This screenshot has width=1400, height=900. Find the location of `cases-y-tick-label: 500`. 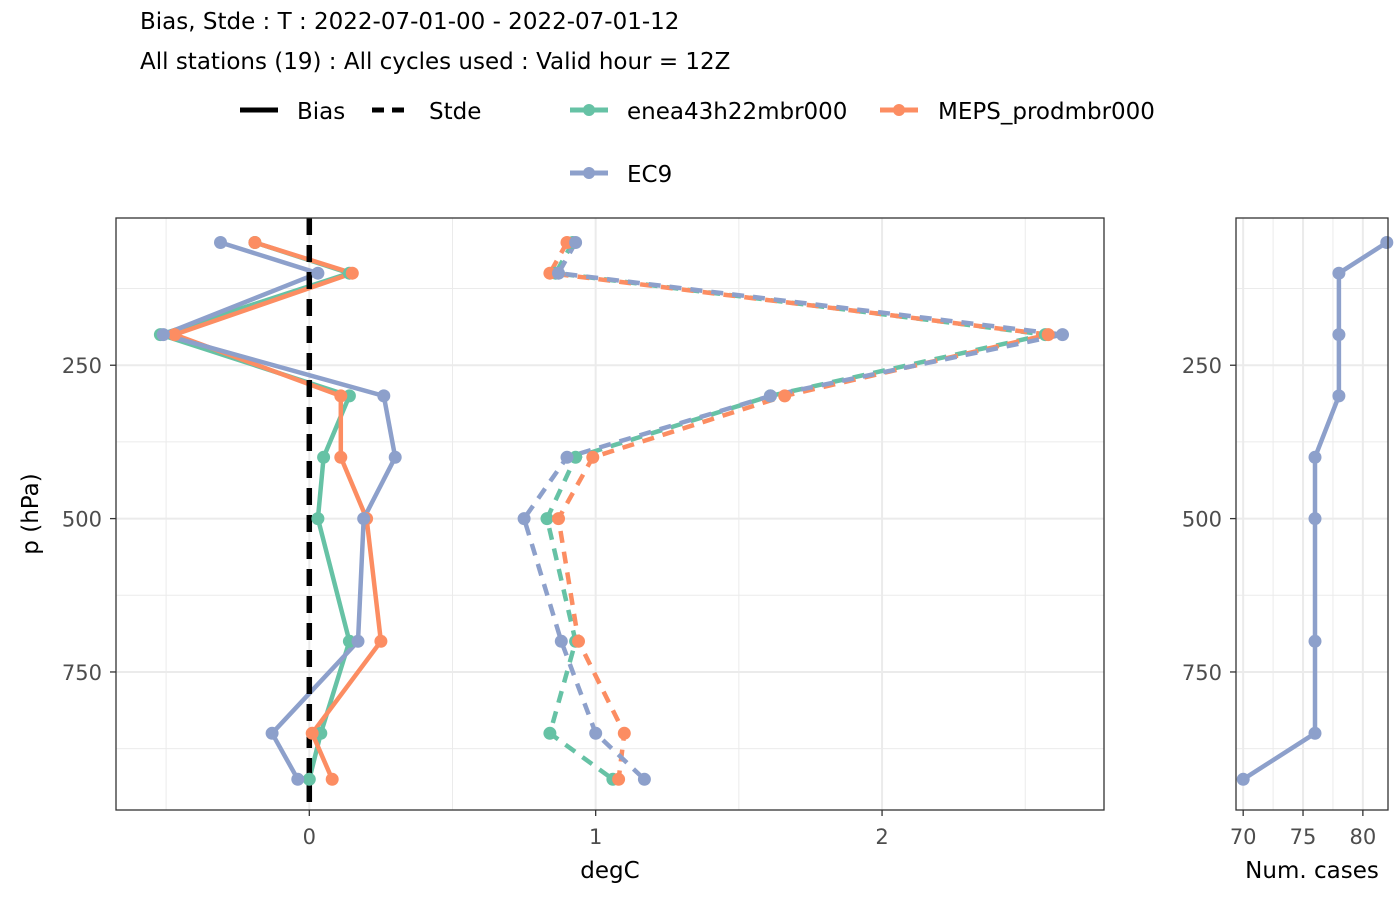

cases-y-tick-label: 500 is located at coordinates (1202, 520).